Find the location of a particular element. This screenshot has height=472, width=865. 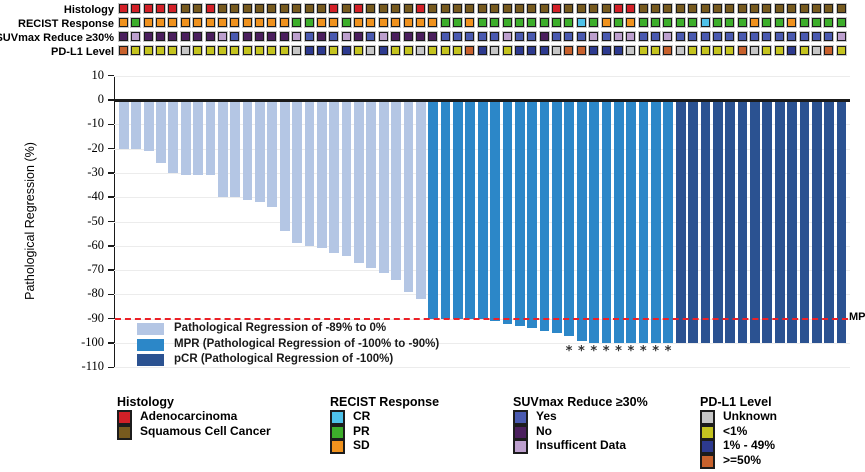

bottom-legend-swatch is located at coordinates (520, 432).